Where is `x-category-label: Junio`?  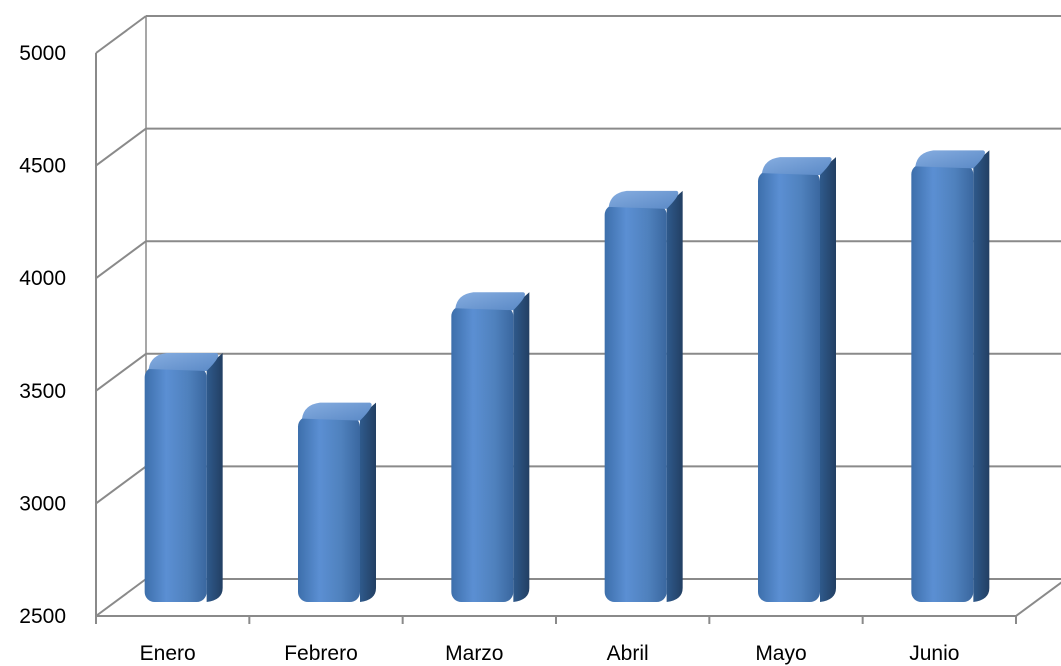
x-category-label: Junio is located at coordinates (934, 653).